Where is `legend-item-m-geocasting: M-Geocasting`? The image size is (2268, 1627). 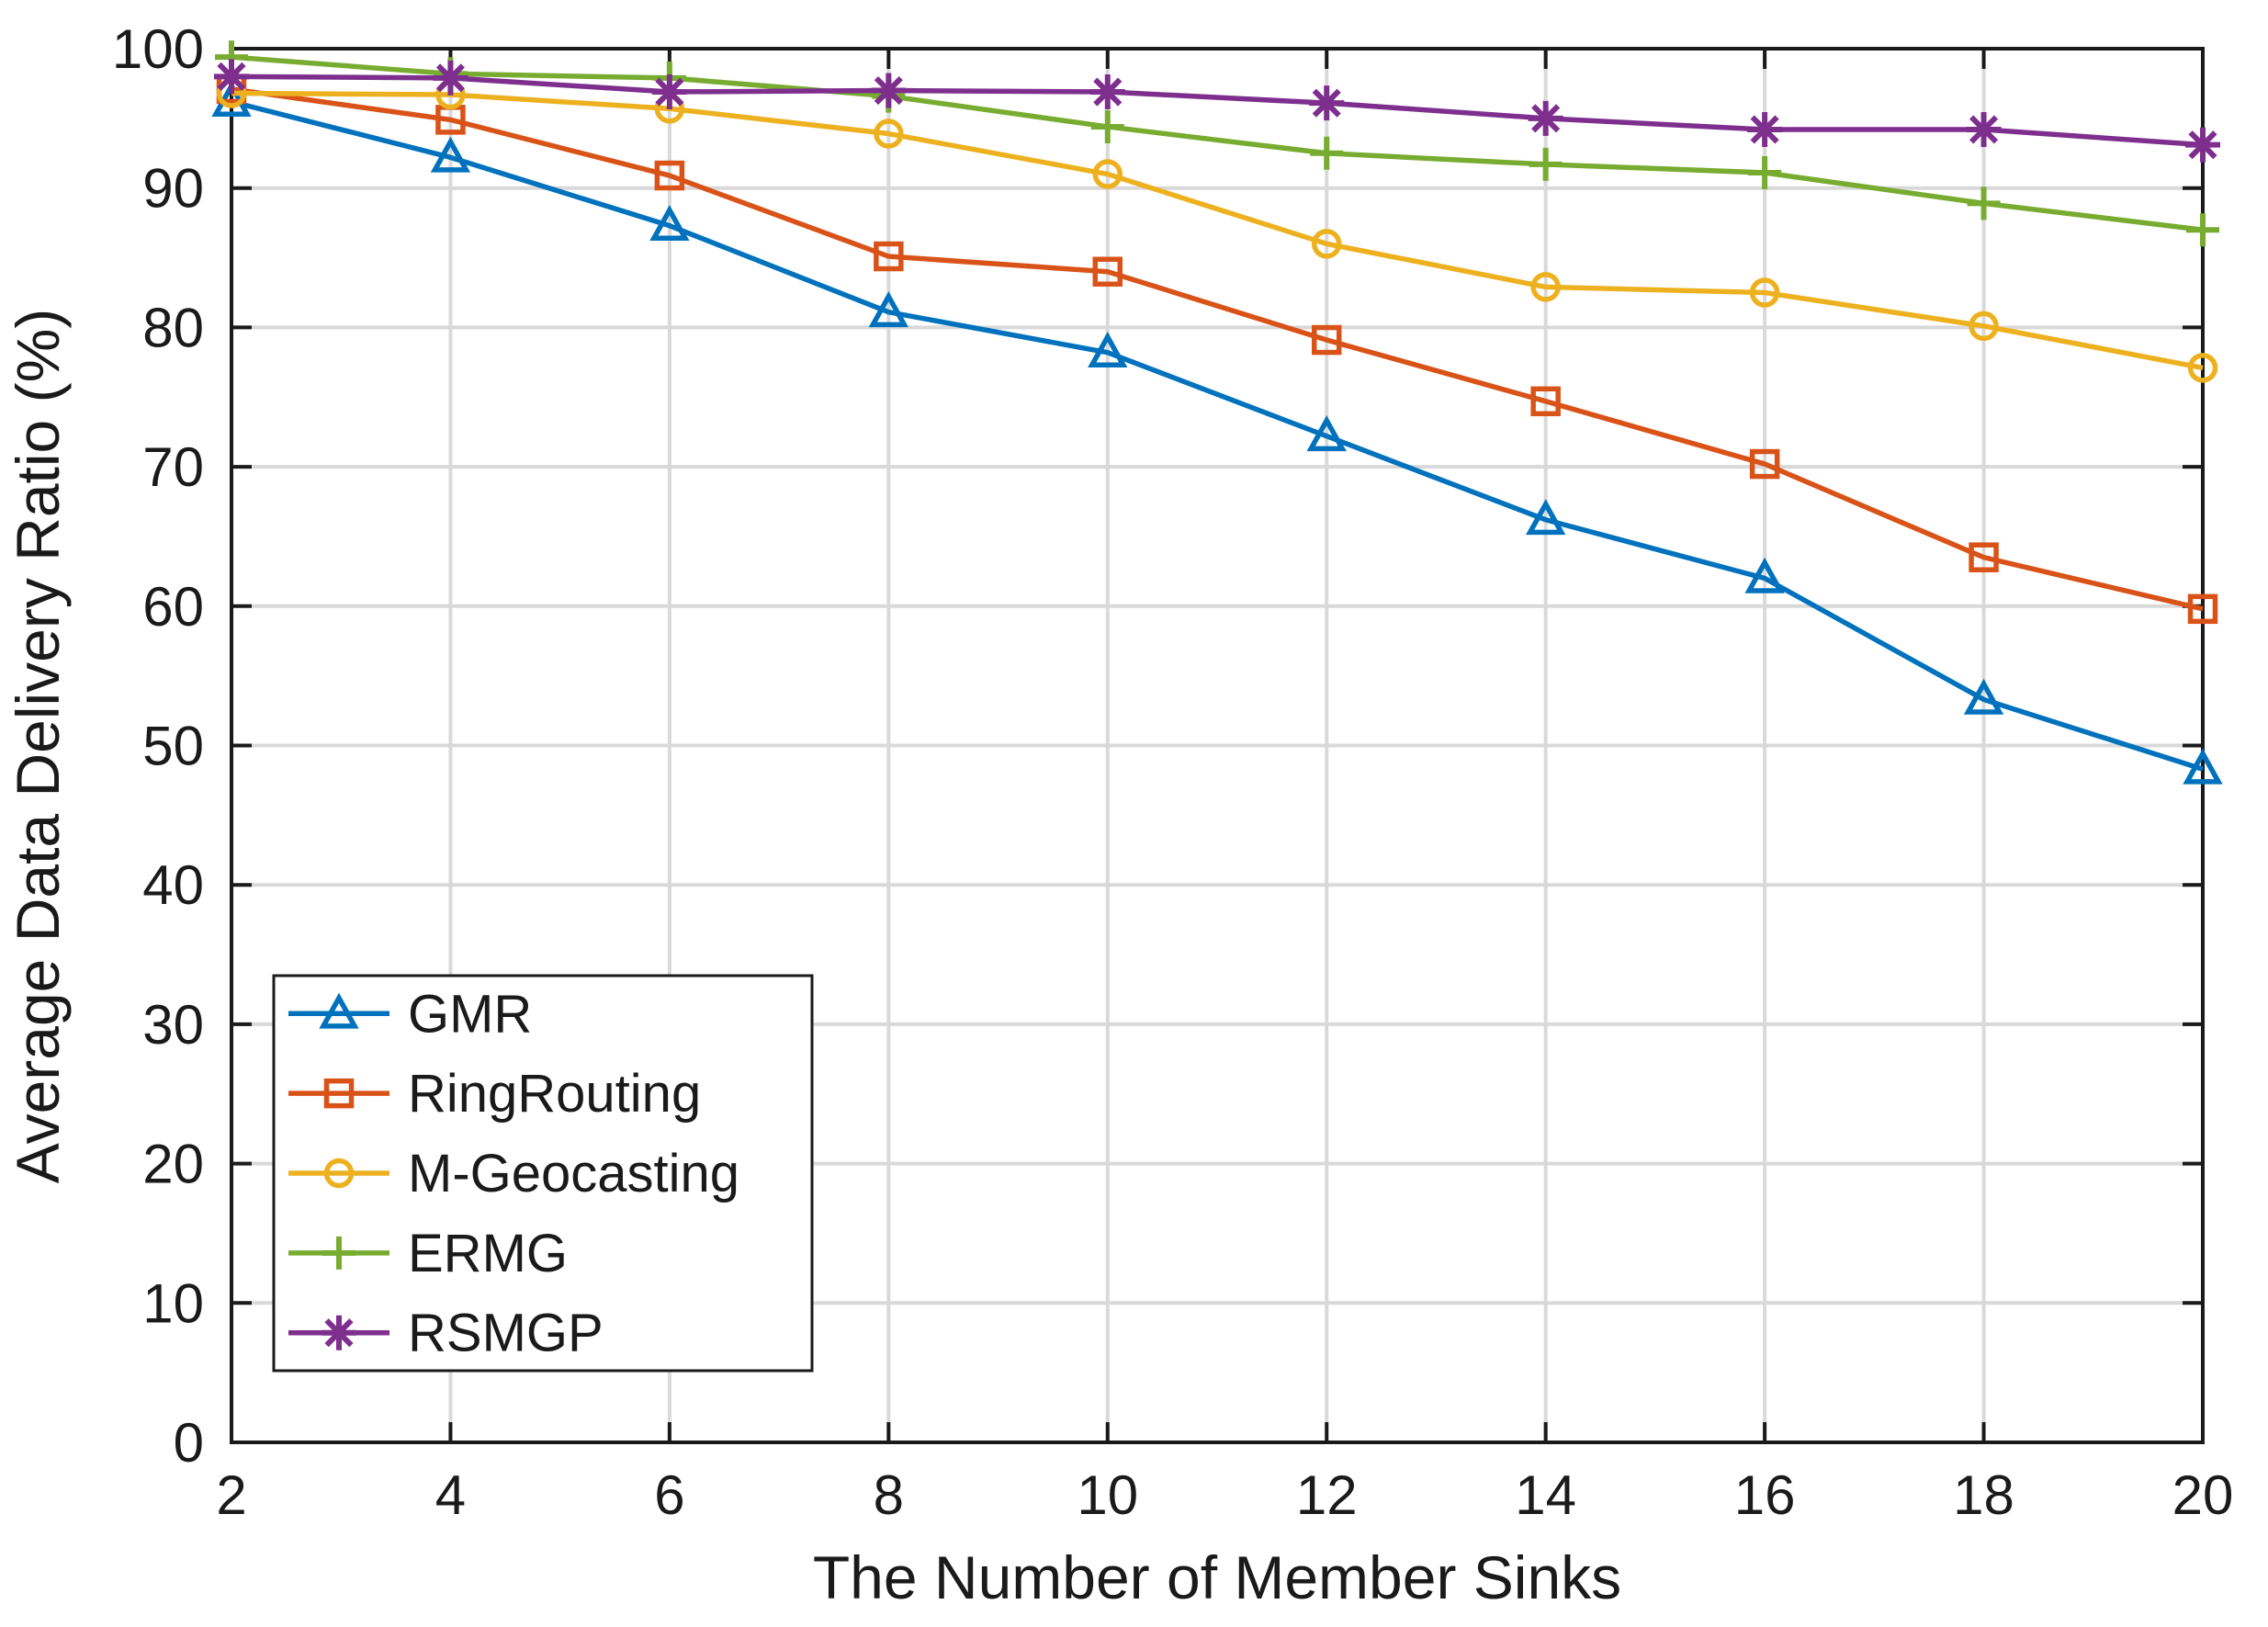 legend-item-m-geocasting: M-Geocasting is located at coordinates (513, 1173).